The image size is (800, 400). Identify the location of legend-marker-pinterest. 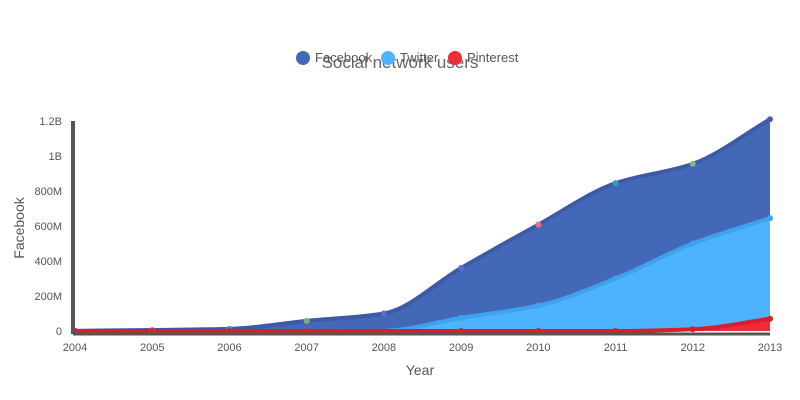
(455, 58).